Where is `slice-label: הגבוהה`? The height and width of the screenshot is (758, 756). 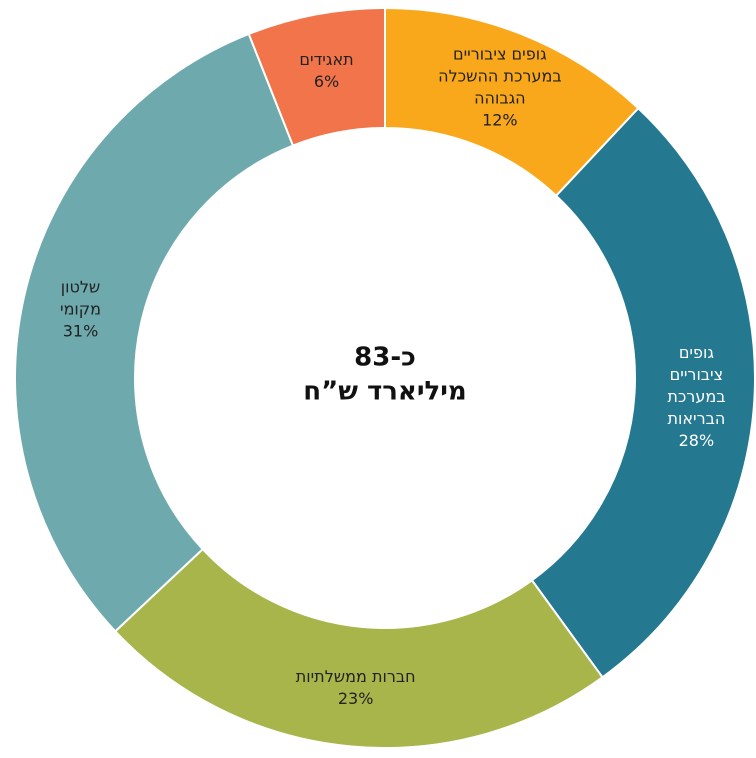 slice-label: הגבוהה is located at coordinates (500, 97).